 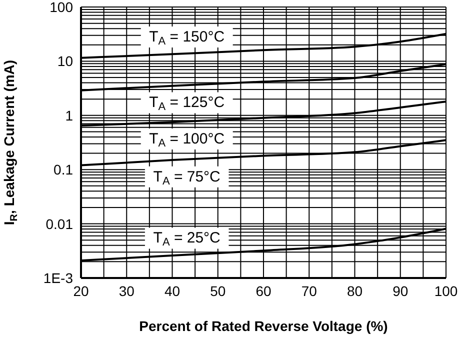 I want to click on series-label: T$_{A}$ = 150°C, so click(x=187, y=38).